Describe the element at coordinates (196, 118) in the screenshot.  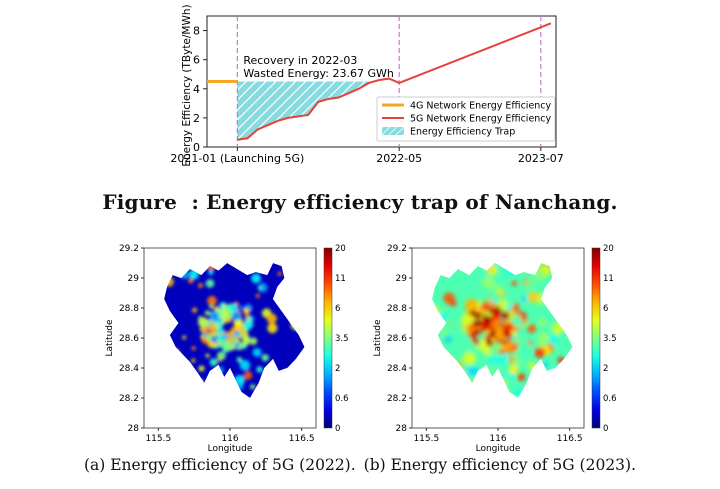
I see `y-tick-label-1: 2` at that location.